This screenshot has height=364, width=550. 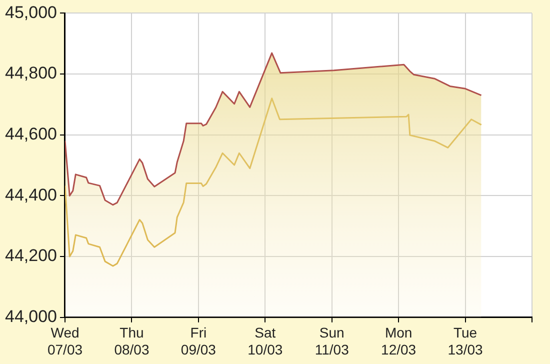 What do you see at coordinates (30, 194) in the screenshot?
I see `y-tick-label: 44,400` at bounding box center [30, 194].